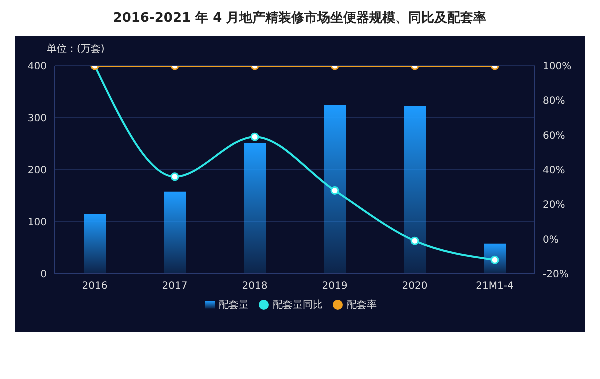 This screenshot has width=600, height=379. I want to click on y2-tick-label: 20%, so click(554, 206).